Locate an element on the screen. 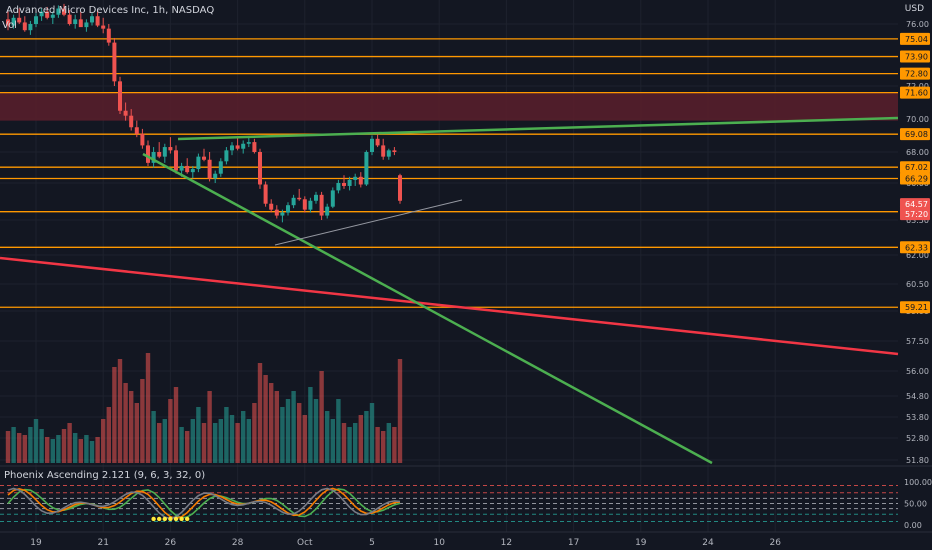  osc-slow-line is located at coordinates (204, 503).